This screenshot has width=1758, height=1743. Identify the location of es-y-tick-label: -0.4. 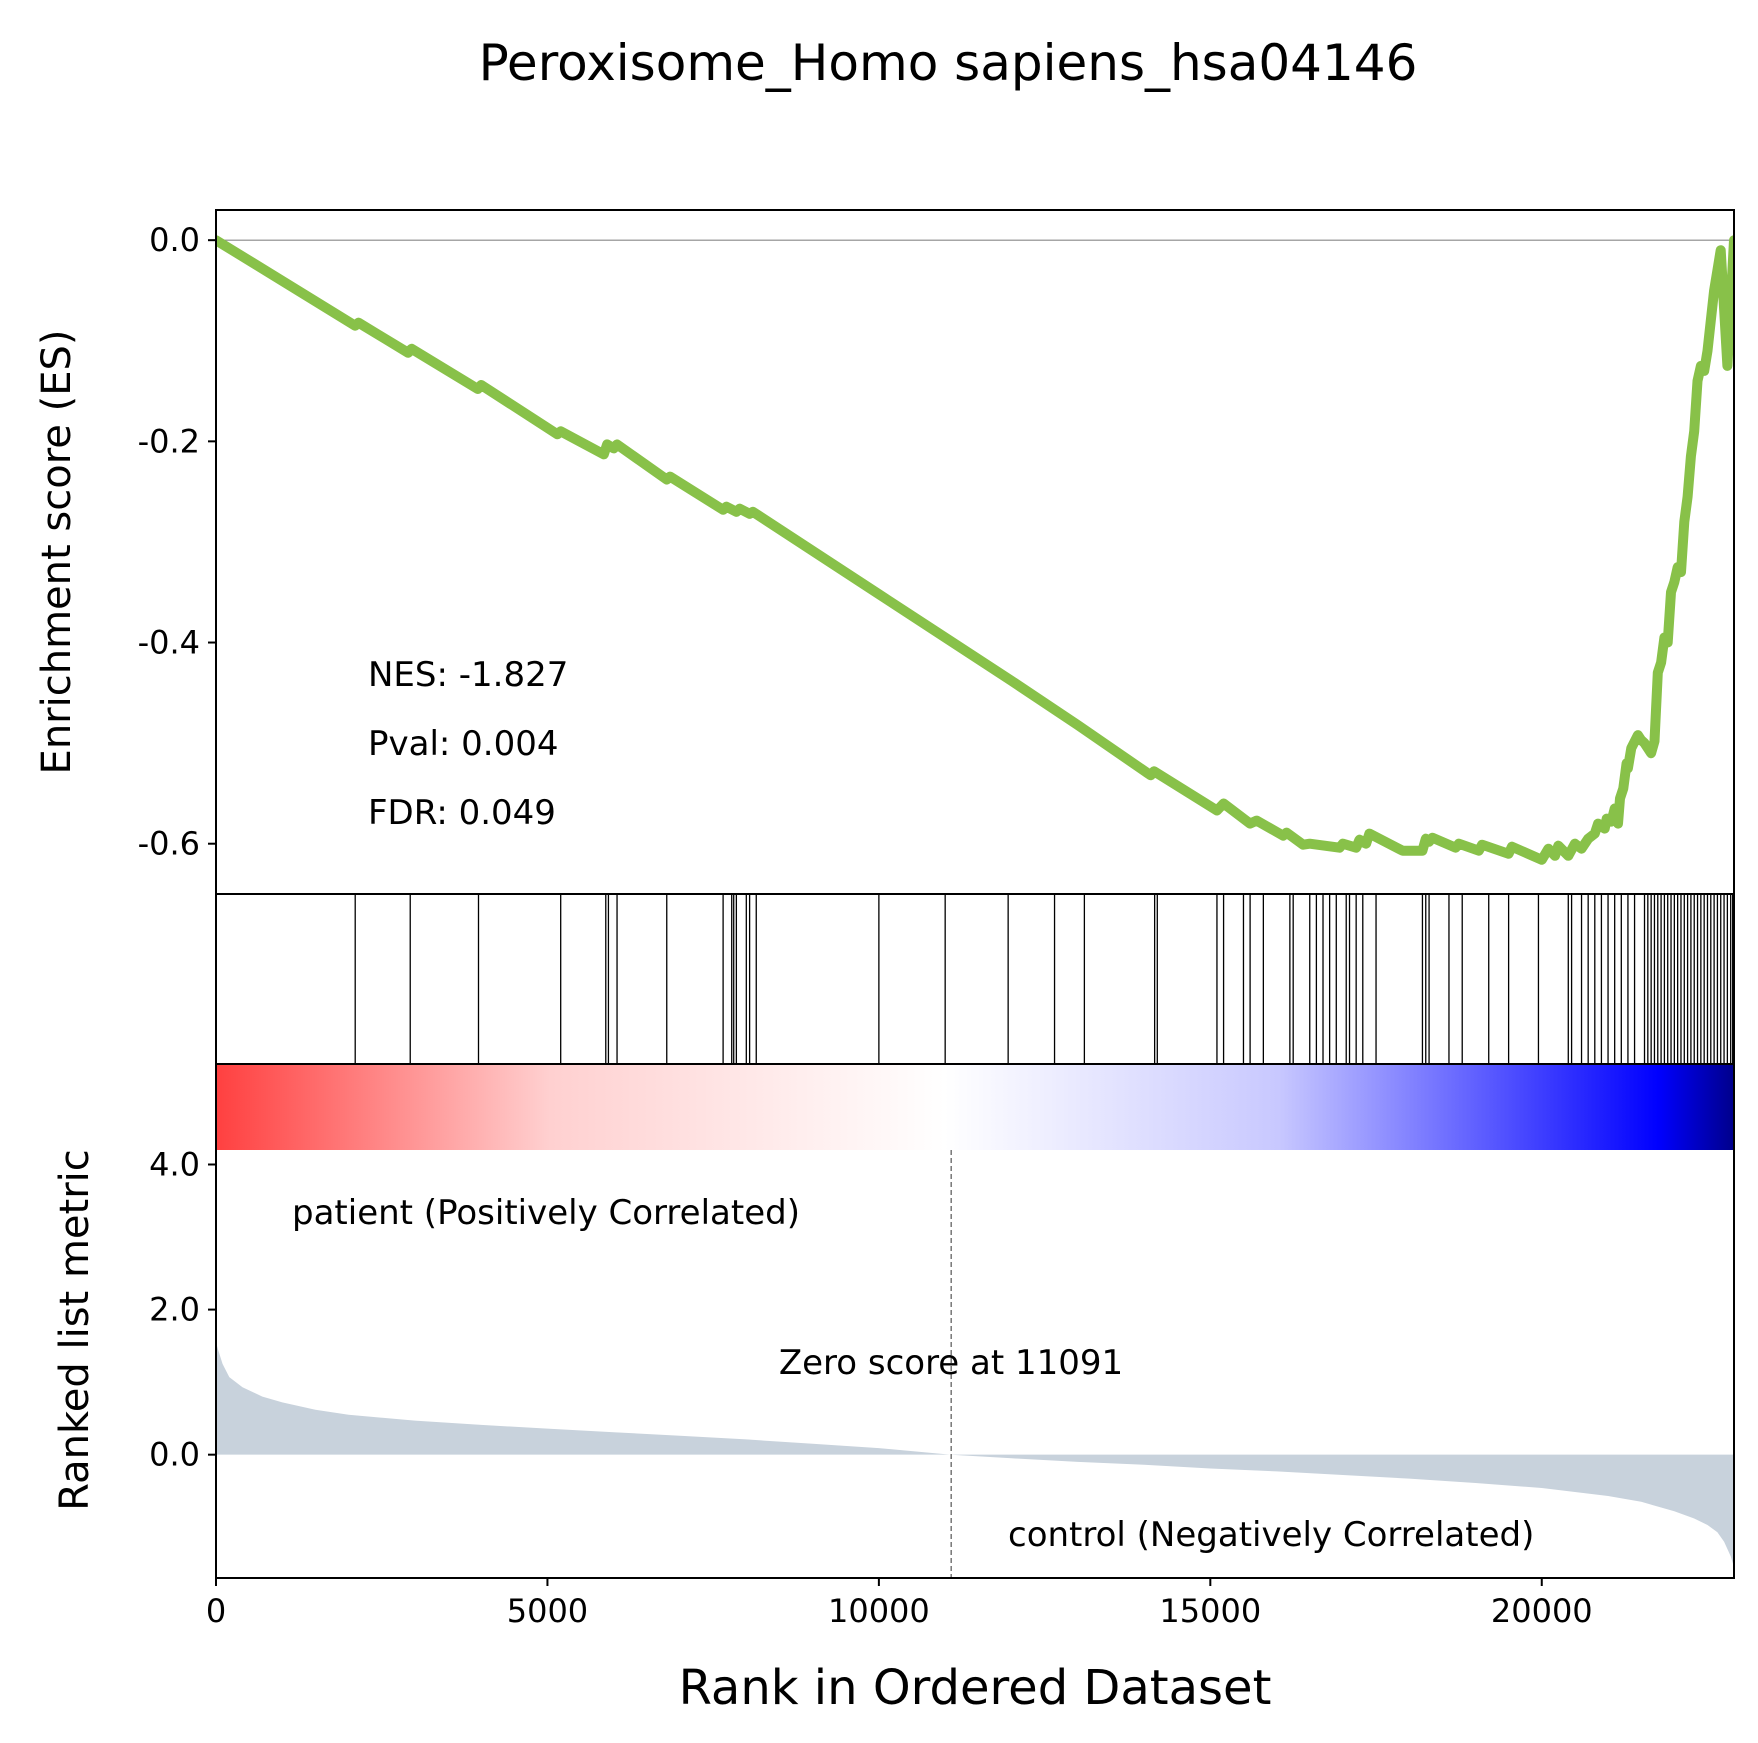
(169, 643).